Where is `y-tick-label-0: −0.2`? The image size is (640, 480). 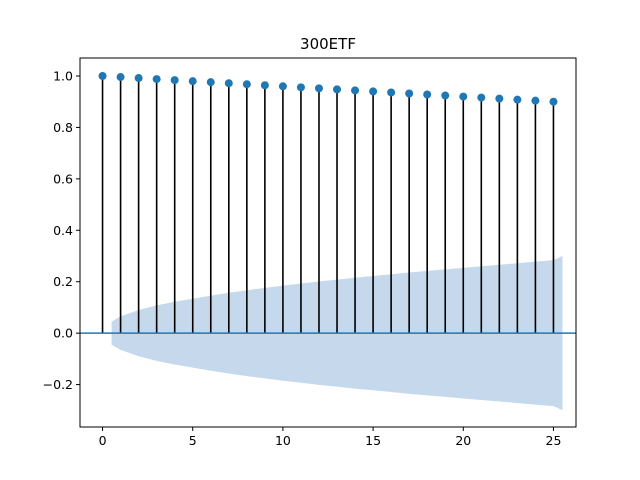
y-tick-label-0: −0.2 is located at coordinates (58, 384).